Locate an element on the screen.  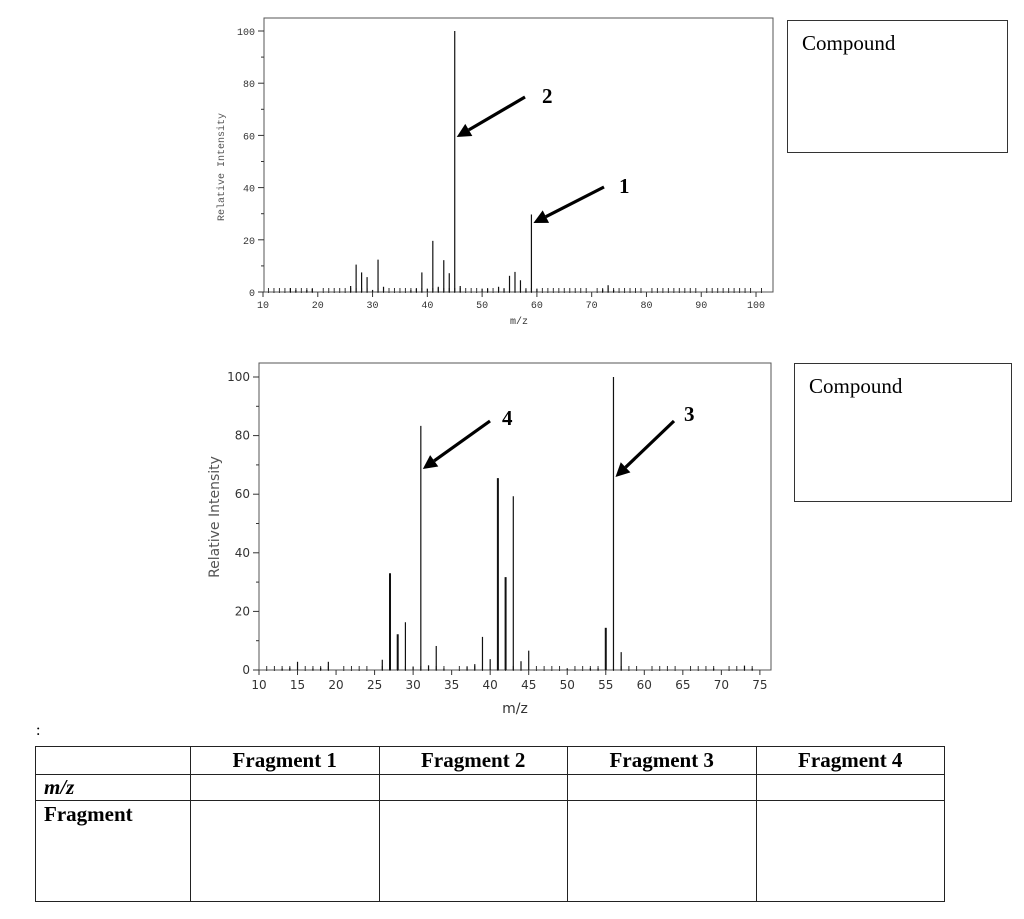
x-tick-label: 55 is located at coordinates (605, 685).